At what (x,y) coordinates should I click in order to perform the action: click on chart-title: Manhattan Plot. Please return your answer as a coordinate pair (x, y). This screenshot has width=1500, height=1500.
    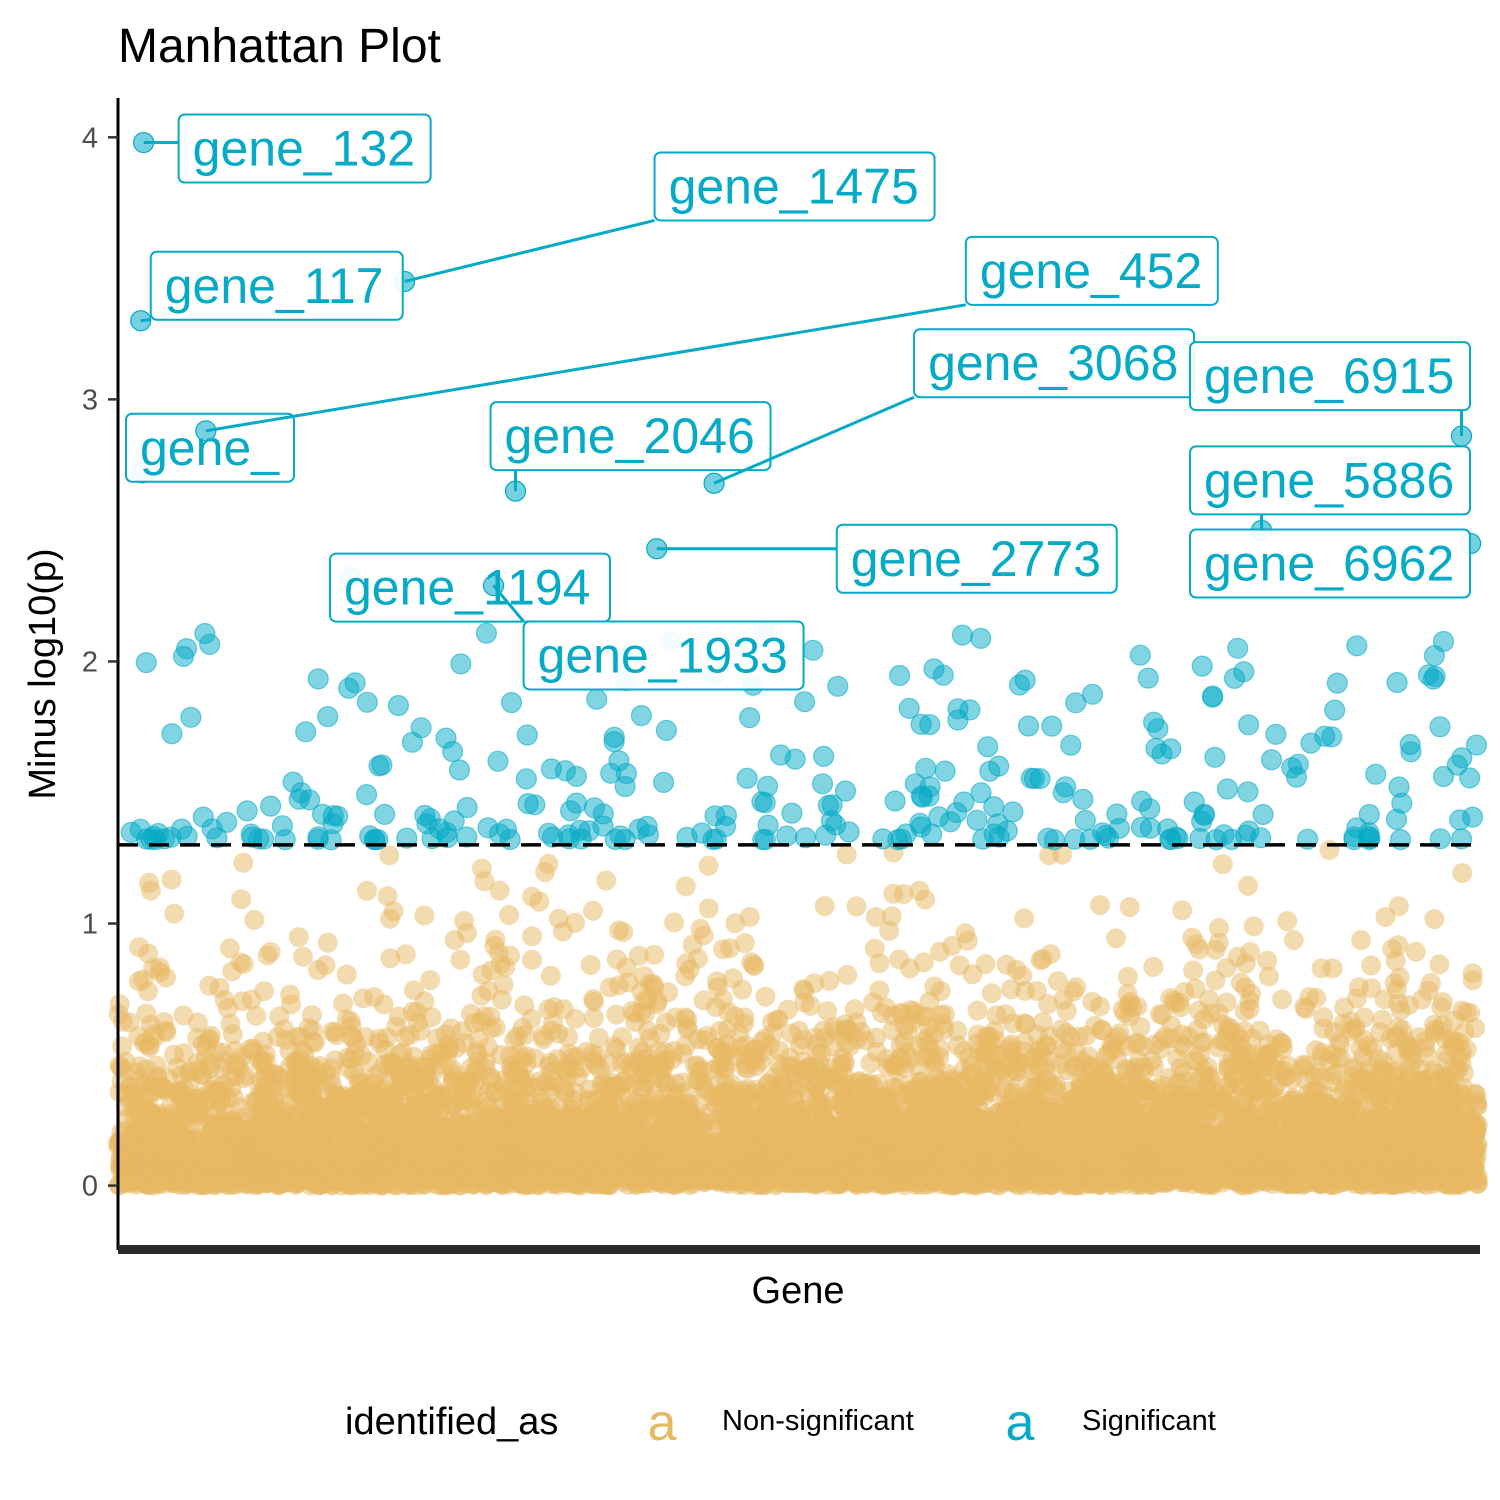
    Looking at the image, I should click on (279, 46).